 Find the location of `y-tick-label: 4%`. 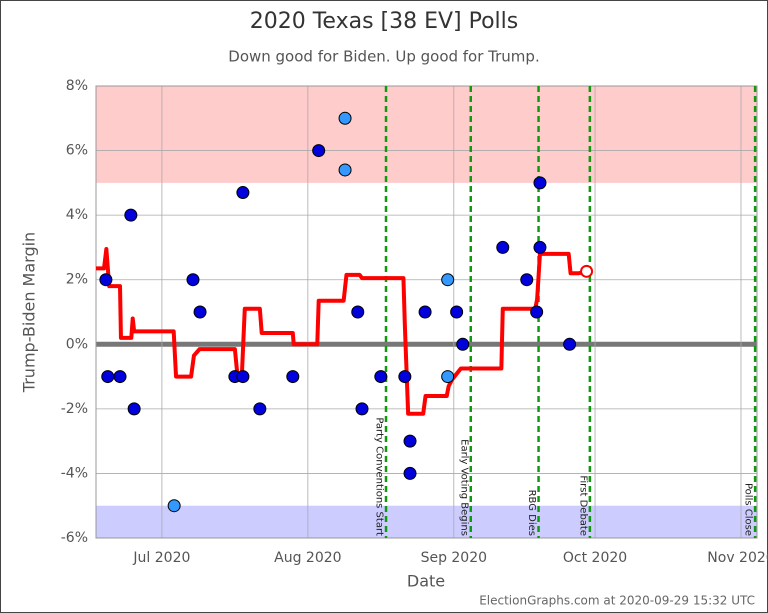

y-tick-label: 4% is located at coordinates (77, 215).